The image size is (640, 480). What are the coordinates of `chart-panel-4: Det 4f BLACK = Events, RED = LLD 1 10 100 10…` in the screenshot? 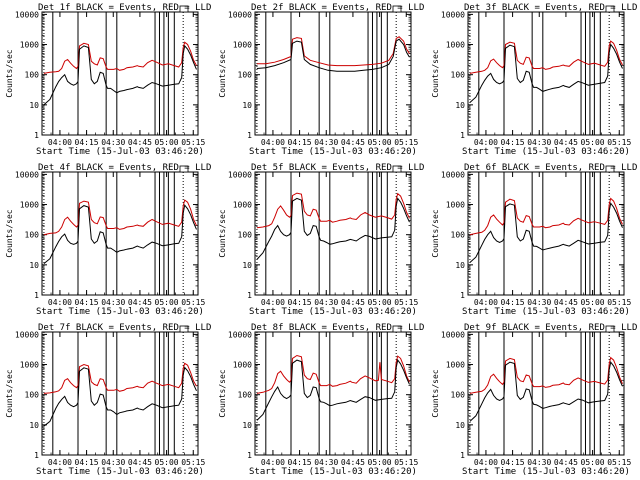 It's located at (108, 240).